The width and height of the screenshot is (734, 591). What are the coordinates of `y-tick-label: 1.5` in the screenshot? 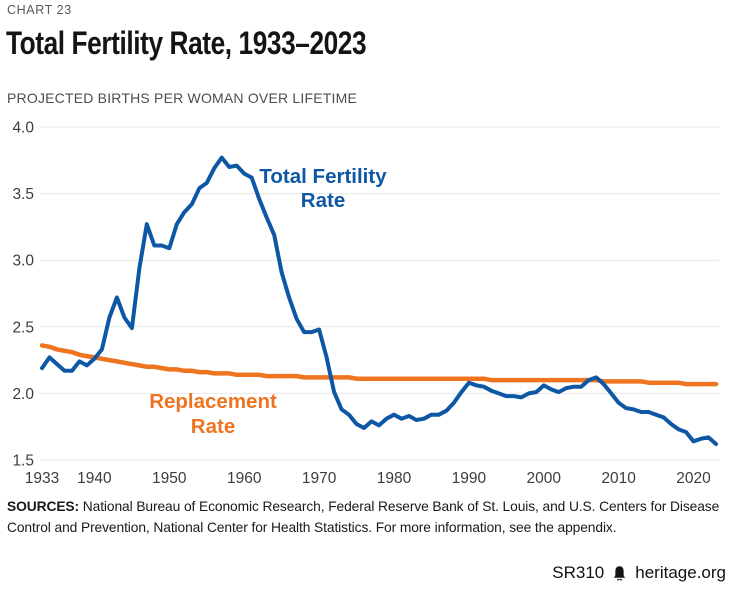 It's located at (23, 461).